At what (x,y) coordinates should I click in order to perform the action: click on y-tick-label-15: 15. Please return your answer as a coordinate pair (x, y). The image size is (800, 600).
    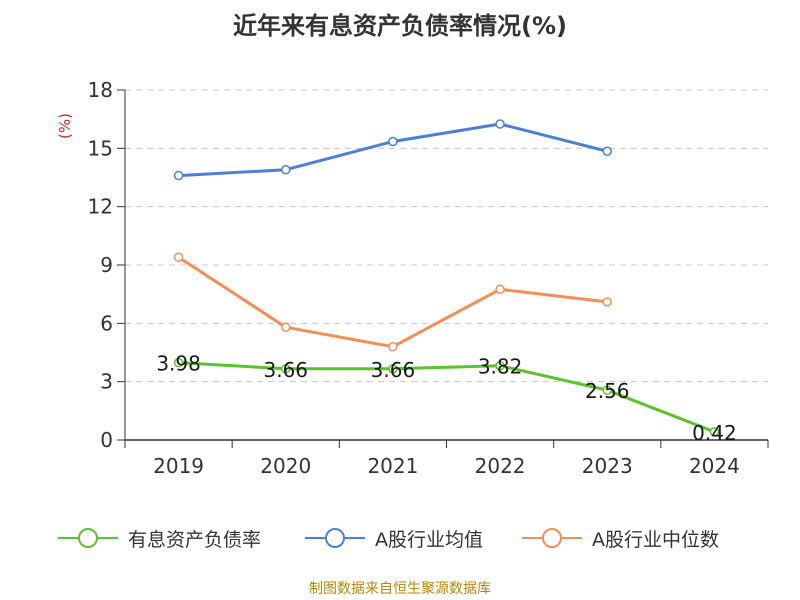
    Looking at the image, I should click on (100, 148).